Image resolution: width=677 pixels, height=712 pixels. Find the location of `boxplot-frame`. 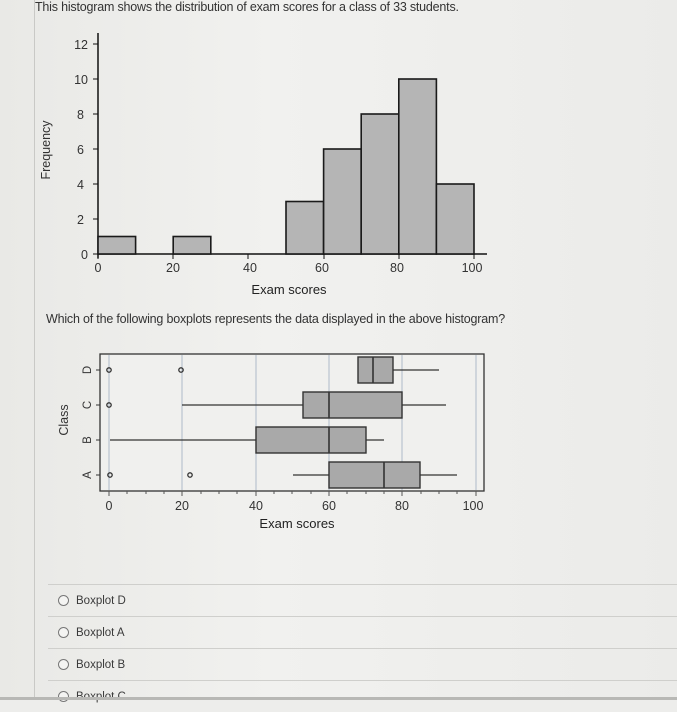

boxplot-frame is located at coordinates (292, 422).